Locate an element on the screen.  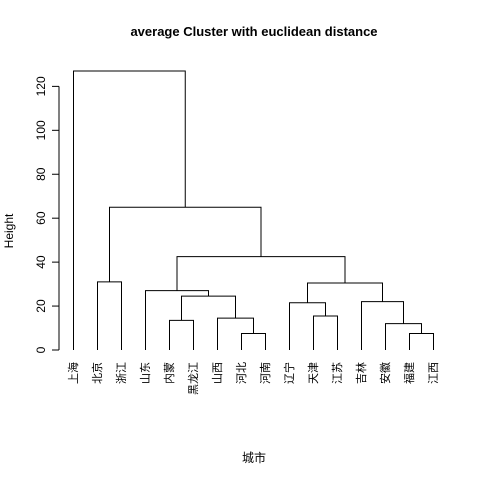
leaf-label: 河南 is located at coordinates (265, 373).